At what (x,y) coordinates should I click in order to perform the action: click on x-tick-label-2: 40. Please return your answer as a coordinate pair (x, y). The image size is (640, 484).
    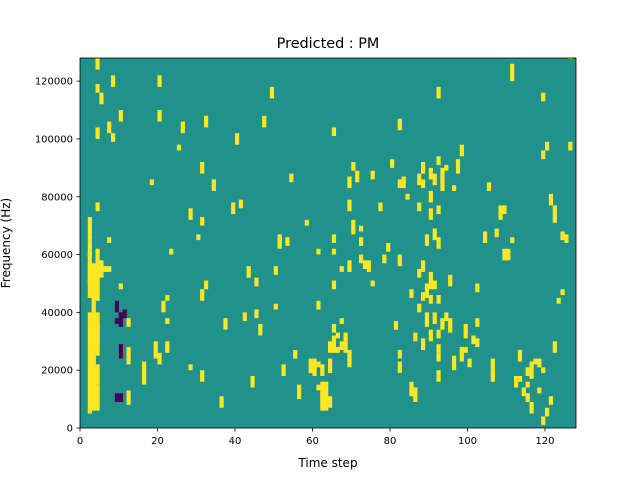
    Looking at the image, I should click on (235, 441).